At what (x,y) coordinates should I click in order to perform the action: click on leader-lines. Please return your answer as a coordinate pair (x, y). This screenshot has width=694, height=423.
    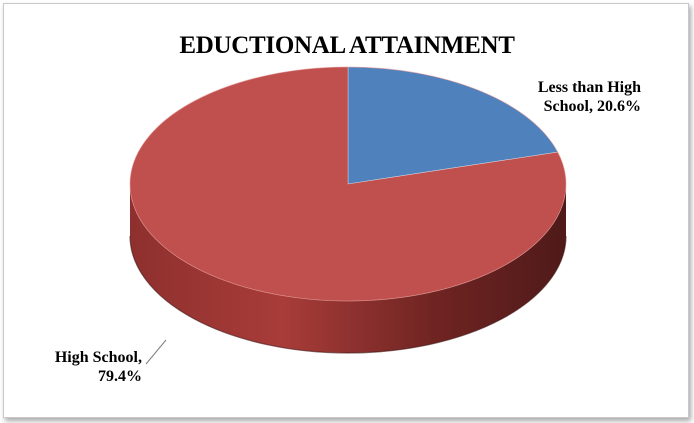
    Looking at the image, I should click on (156, 352).